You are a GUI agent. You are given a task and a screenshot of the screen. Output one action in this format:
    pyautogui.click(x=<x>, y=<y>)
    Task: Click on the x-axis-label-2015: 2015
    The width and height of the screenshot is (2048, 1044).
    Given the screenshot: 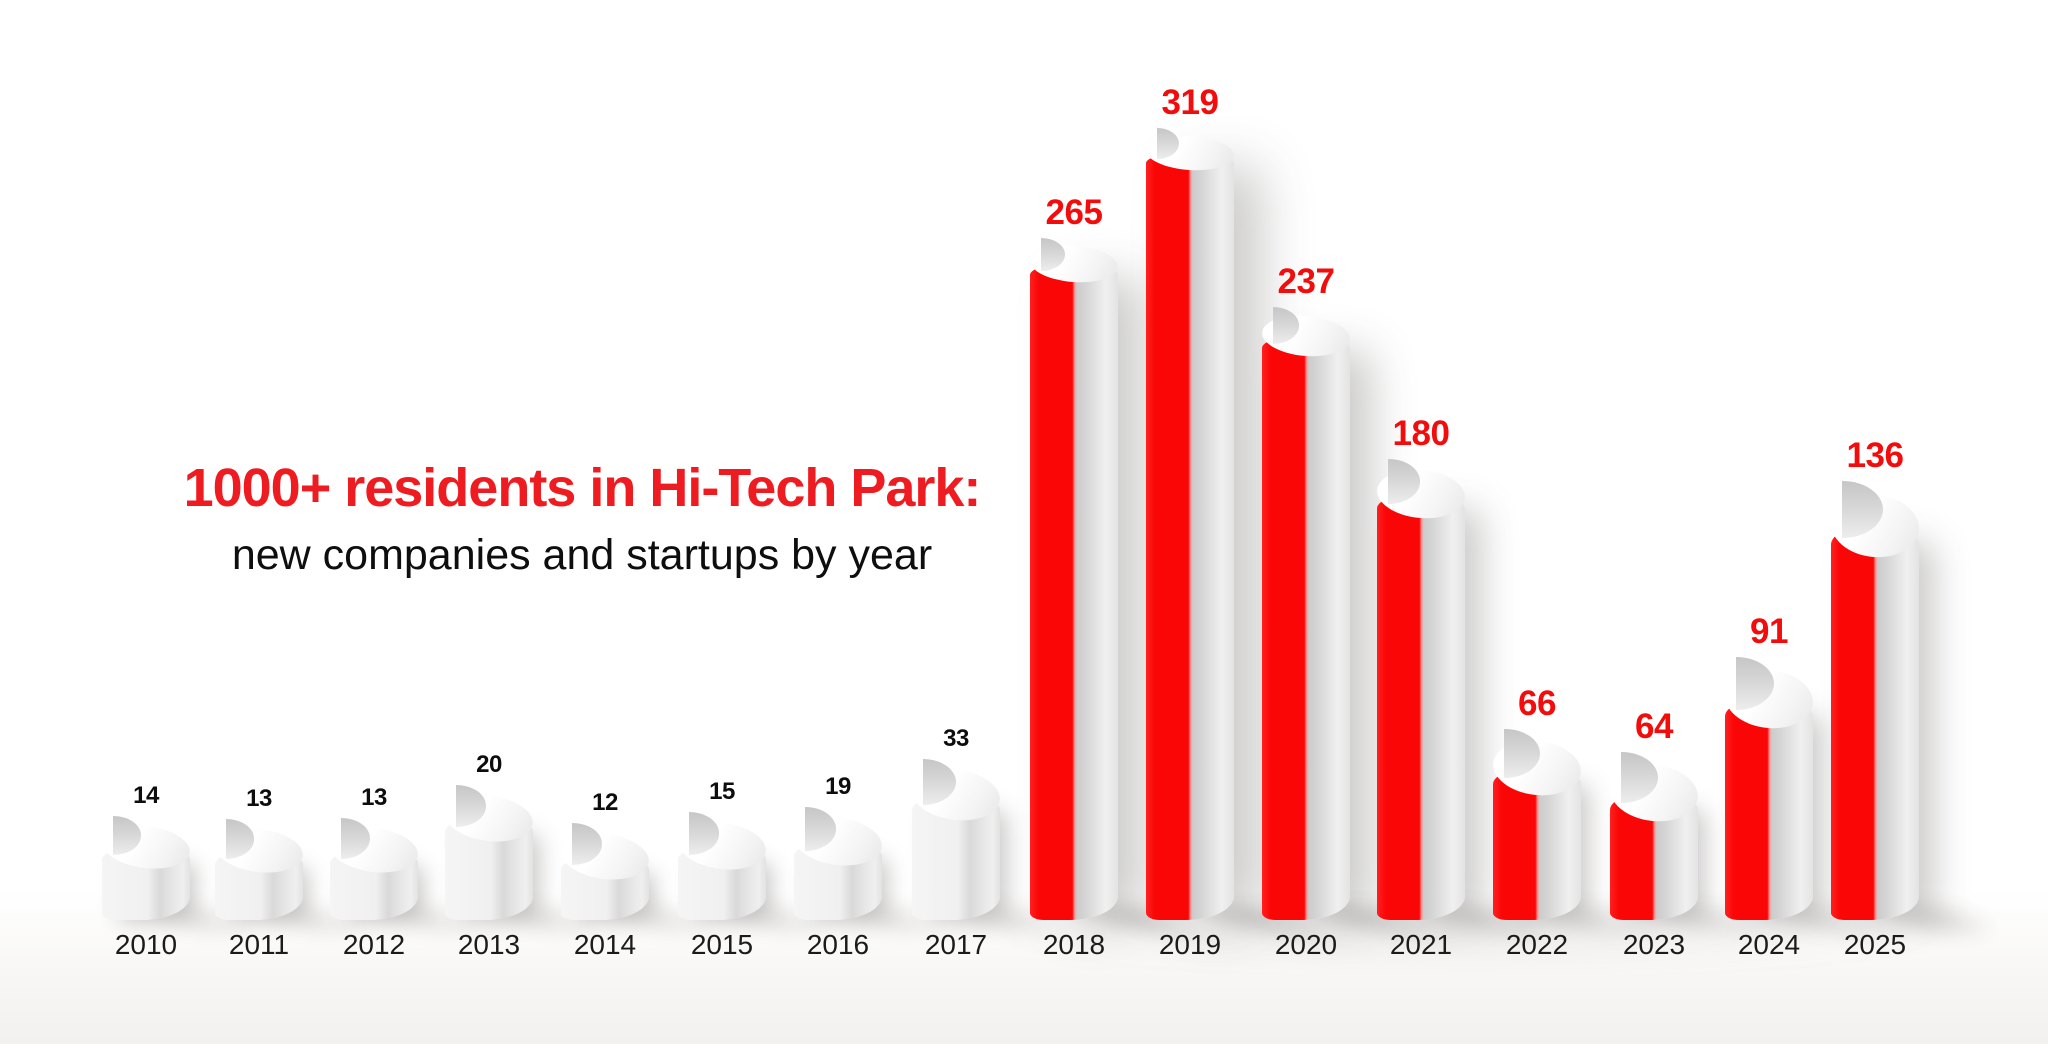 What is the action you would take?
    pyautogui.click(x=722, y=944)
    